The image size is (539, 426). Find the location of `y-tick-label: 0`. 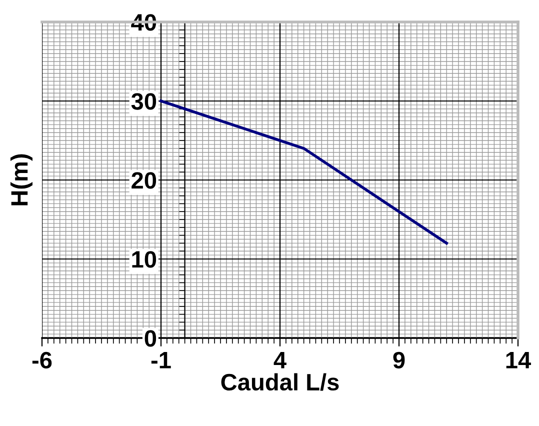

y-tick-label: 0 is located at coordinates (150, 338).